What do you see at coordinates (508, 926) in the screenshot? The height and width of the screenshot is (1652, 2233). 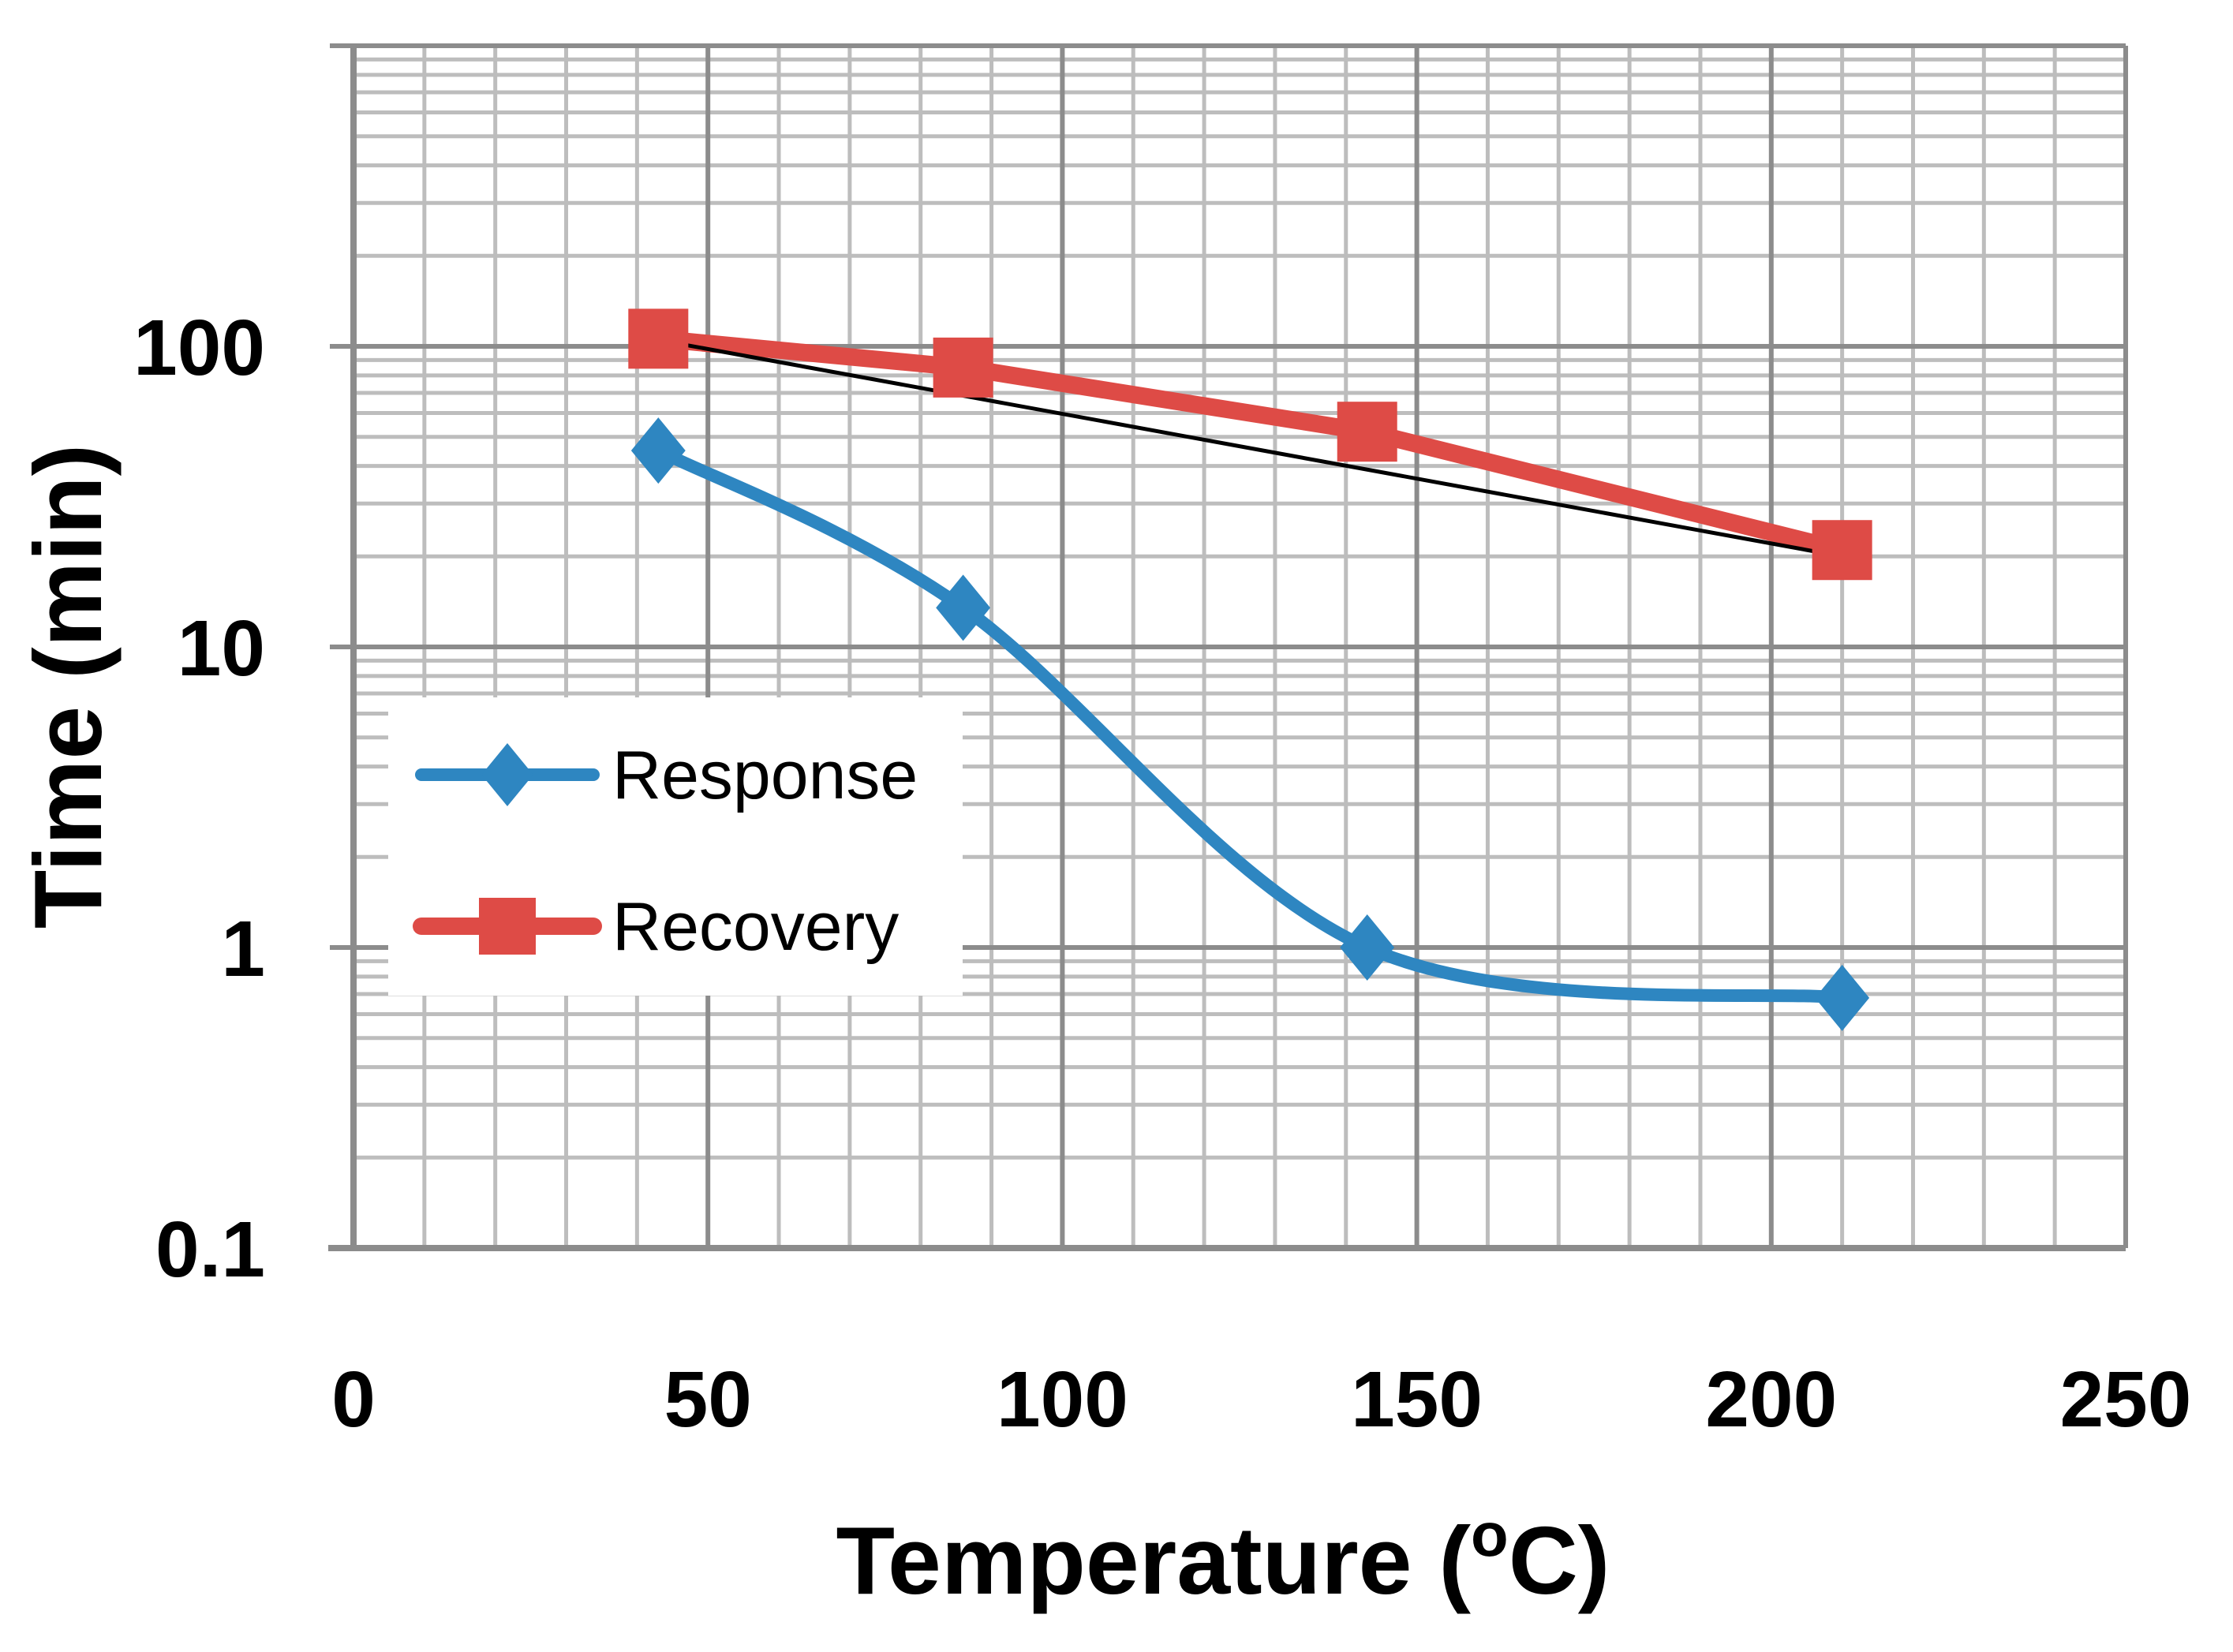 I see `legend-recovery-marker` at bounding box center [508, 926].